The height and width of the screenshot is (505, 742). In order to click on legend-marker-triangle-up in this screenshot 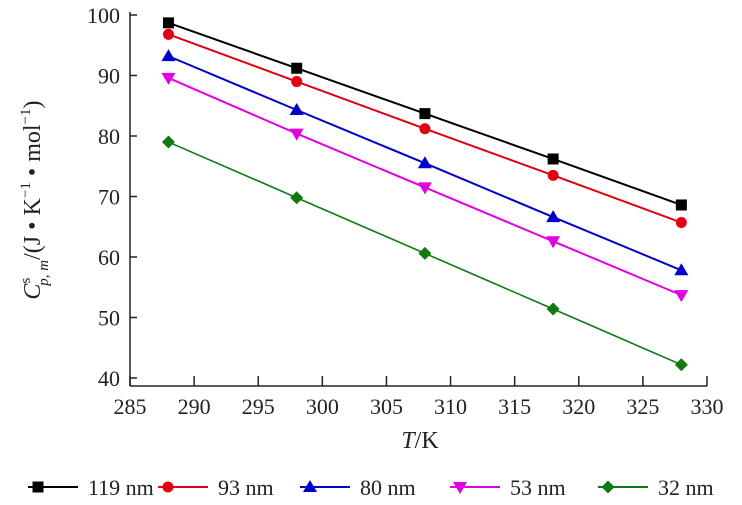, I will do `click(310, 486)`.